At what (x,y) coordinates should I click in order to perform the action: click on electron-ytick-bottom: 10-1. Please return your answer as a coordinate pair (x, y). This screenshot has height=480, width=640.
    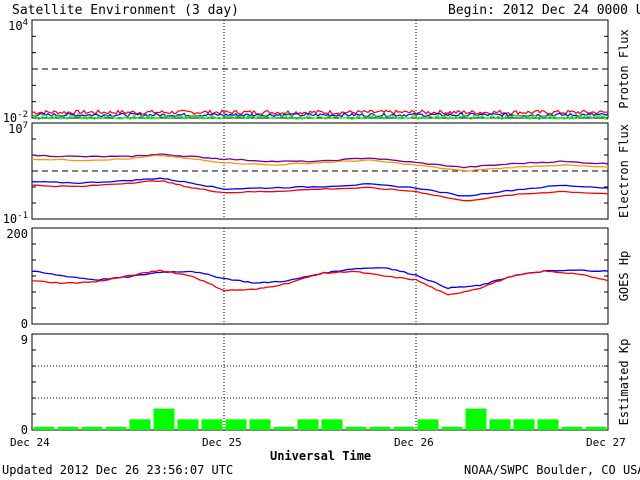
    Looking at the image, I should click on (15, 218).